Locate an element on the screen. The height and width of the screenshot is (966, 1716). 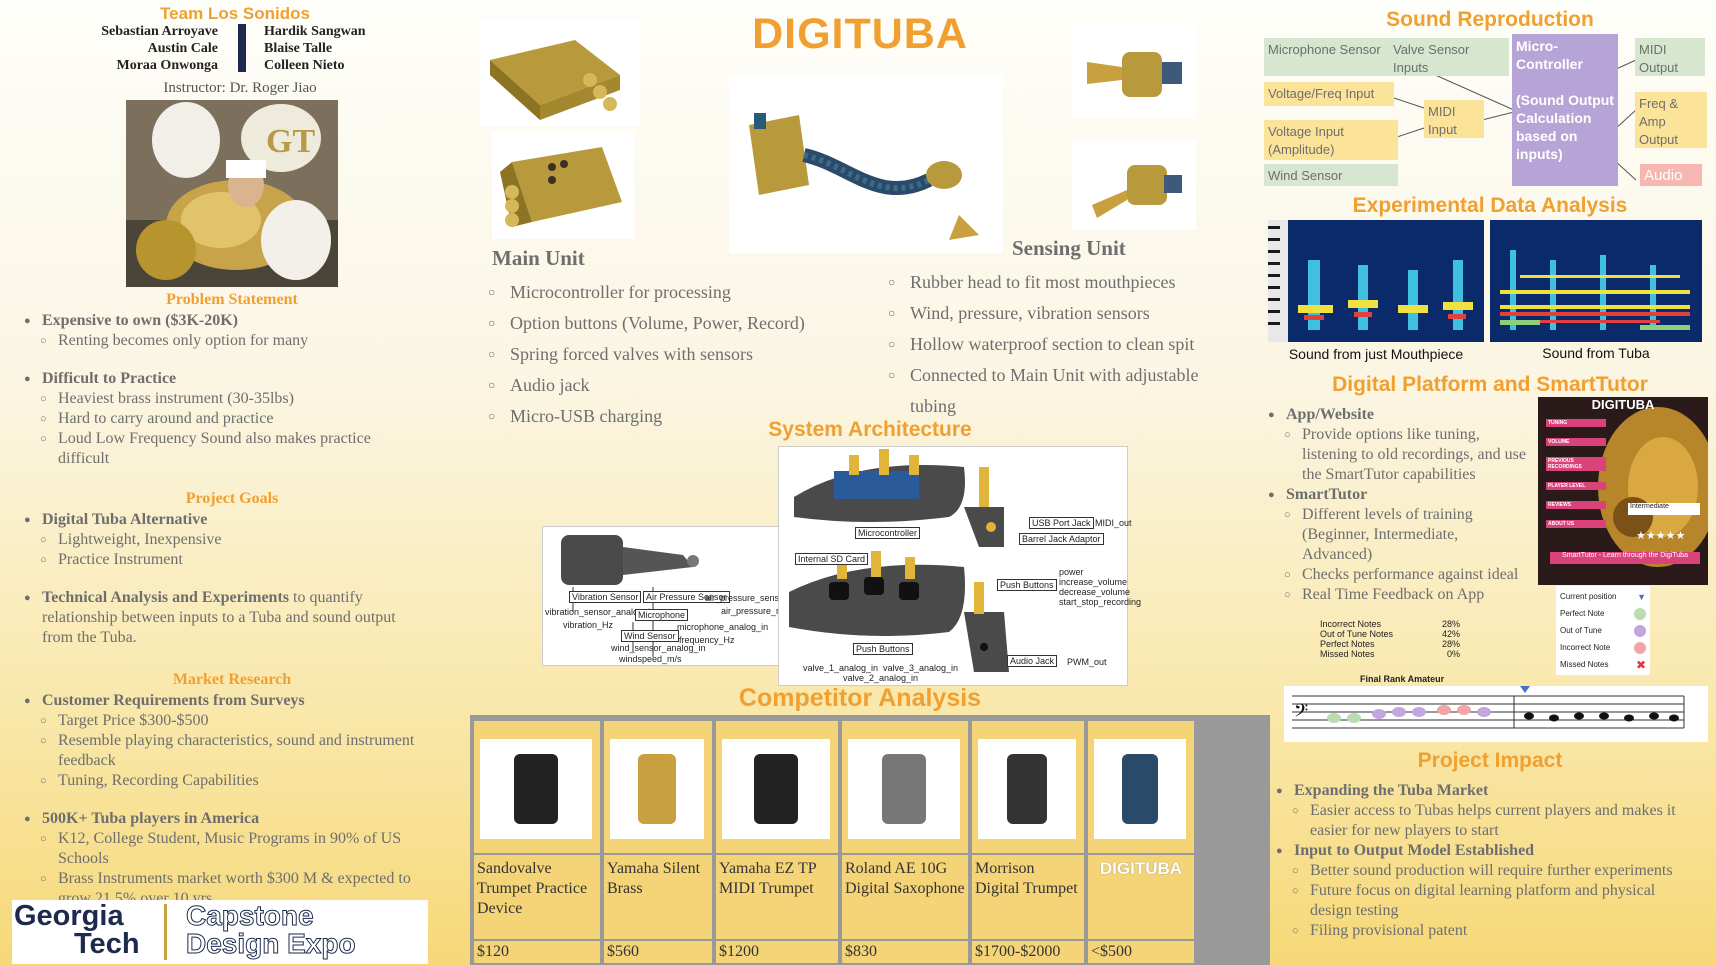
app-menu-item: PREVIOUS RECORDINGS is located at coordinates (1576, 464).